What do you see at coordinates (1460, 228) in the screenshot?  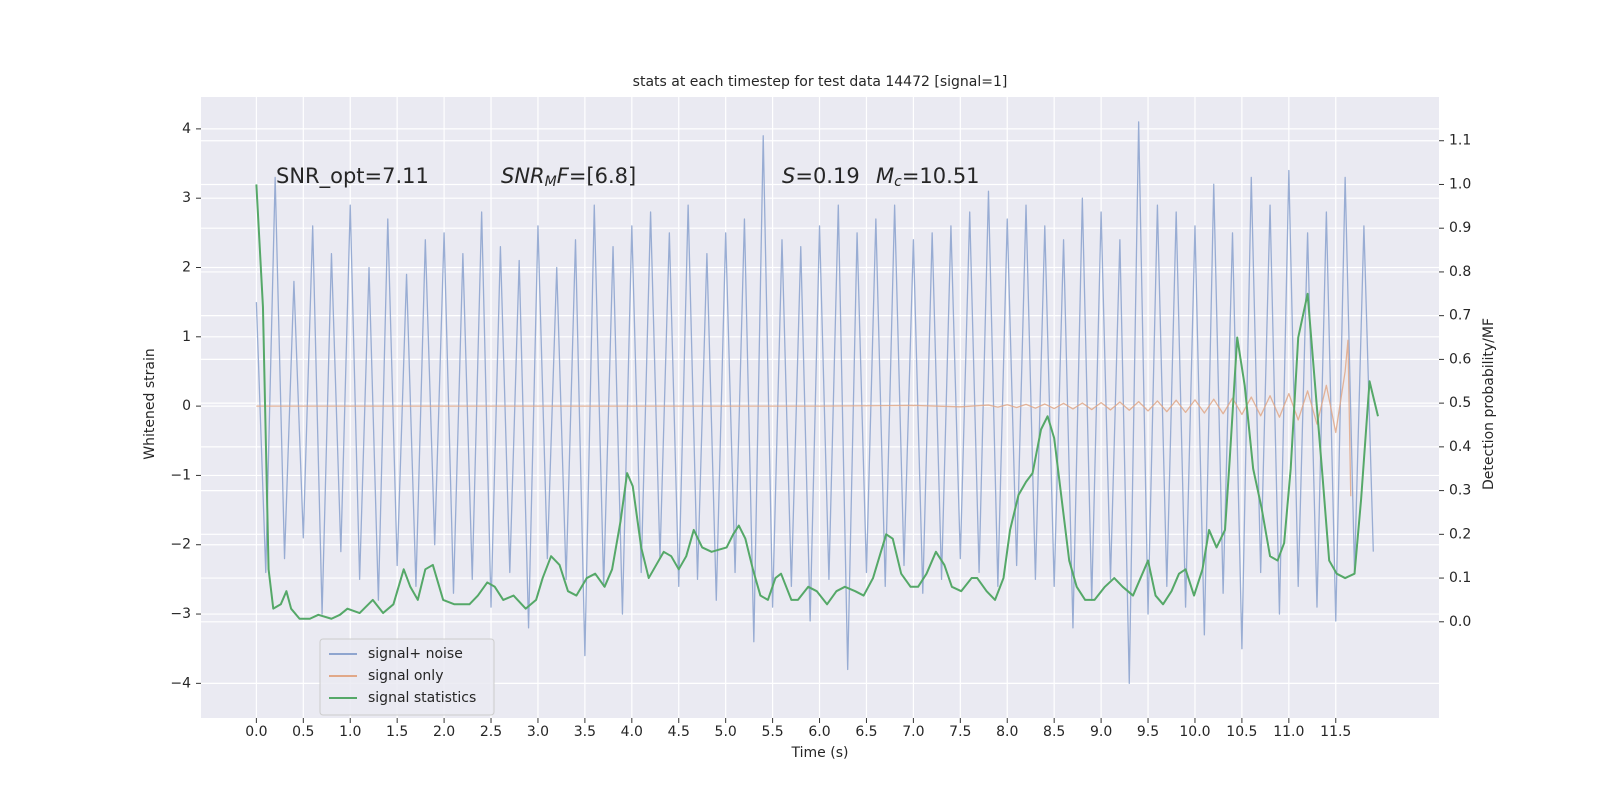 I see `y2-tick-label: 0.9` at bounding box center [1460, 228].